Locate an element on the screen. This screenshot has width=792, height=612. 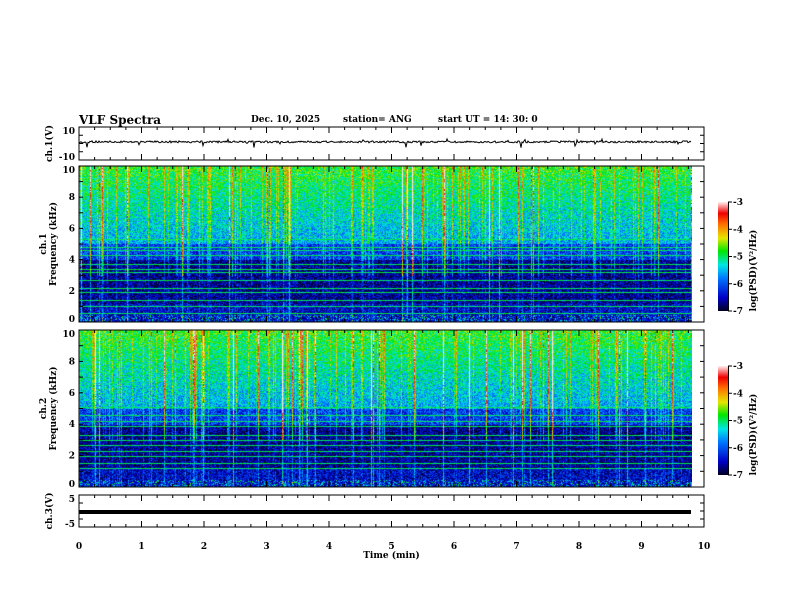
ch2-spectrogram-ylabel: Frequency (kHz) is located at coordinates (53, 408).